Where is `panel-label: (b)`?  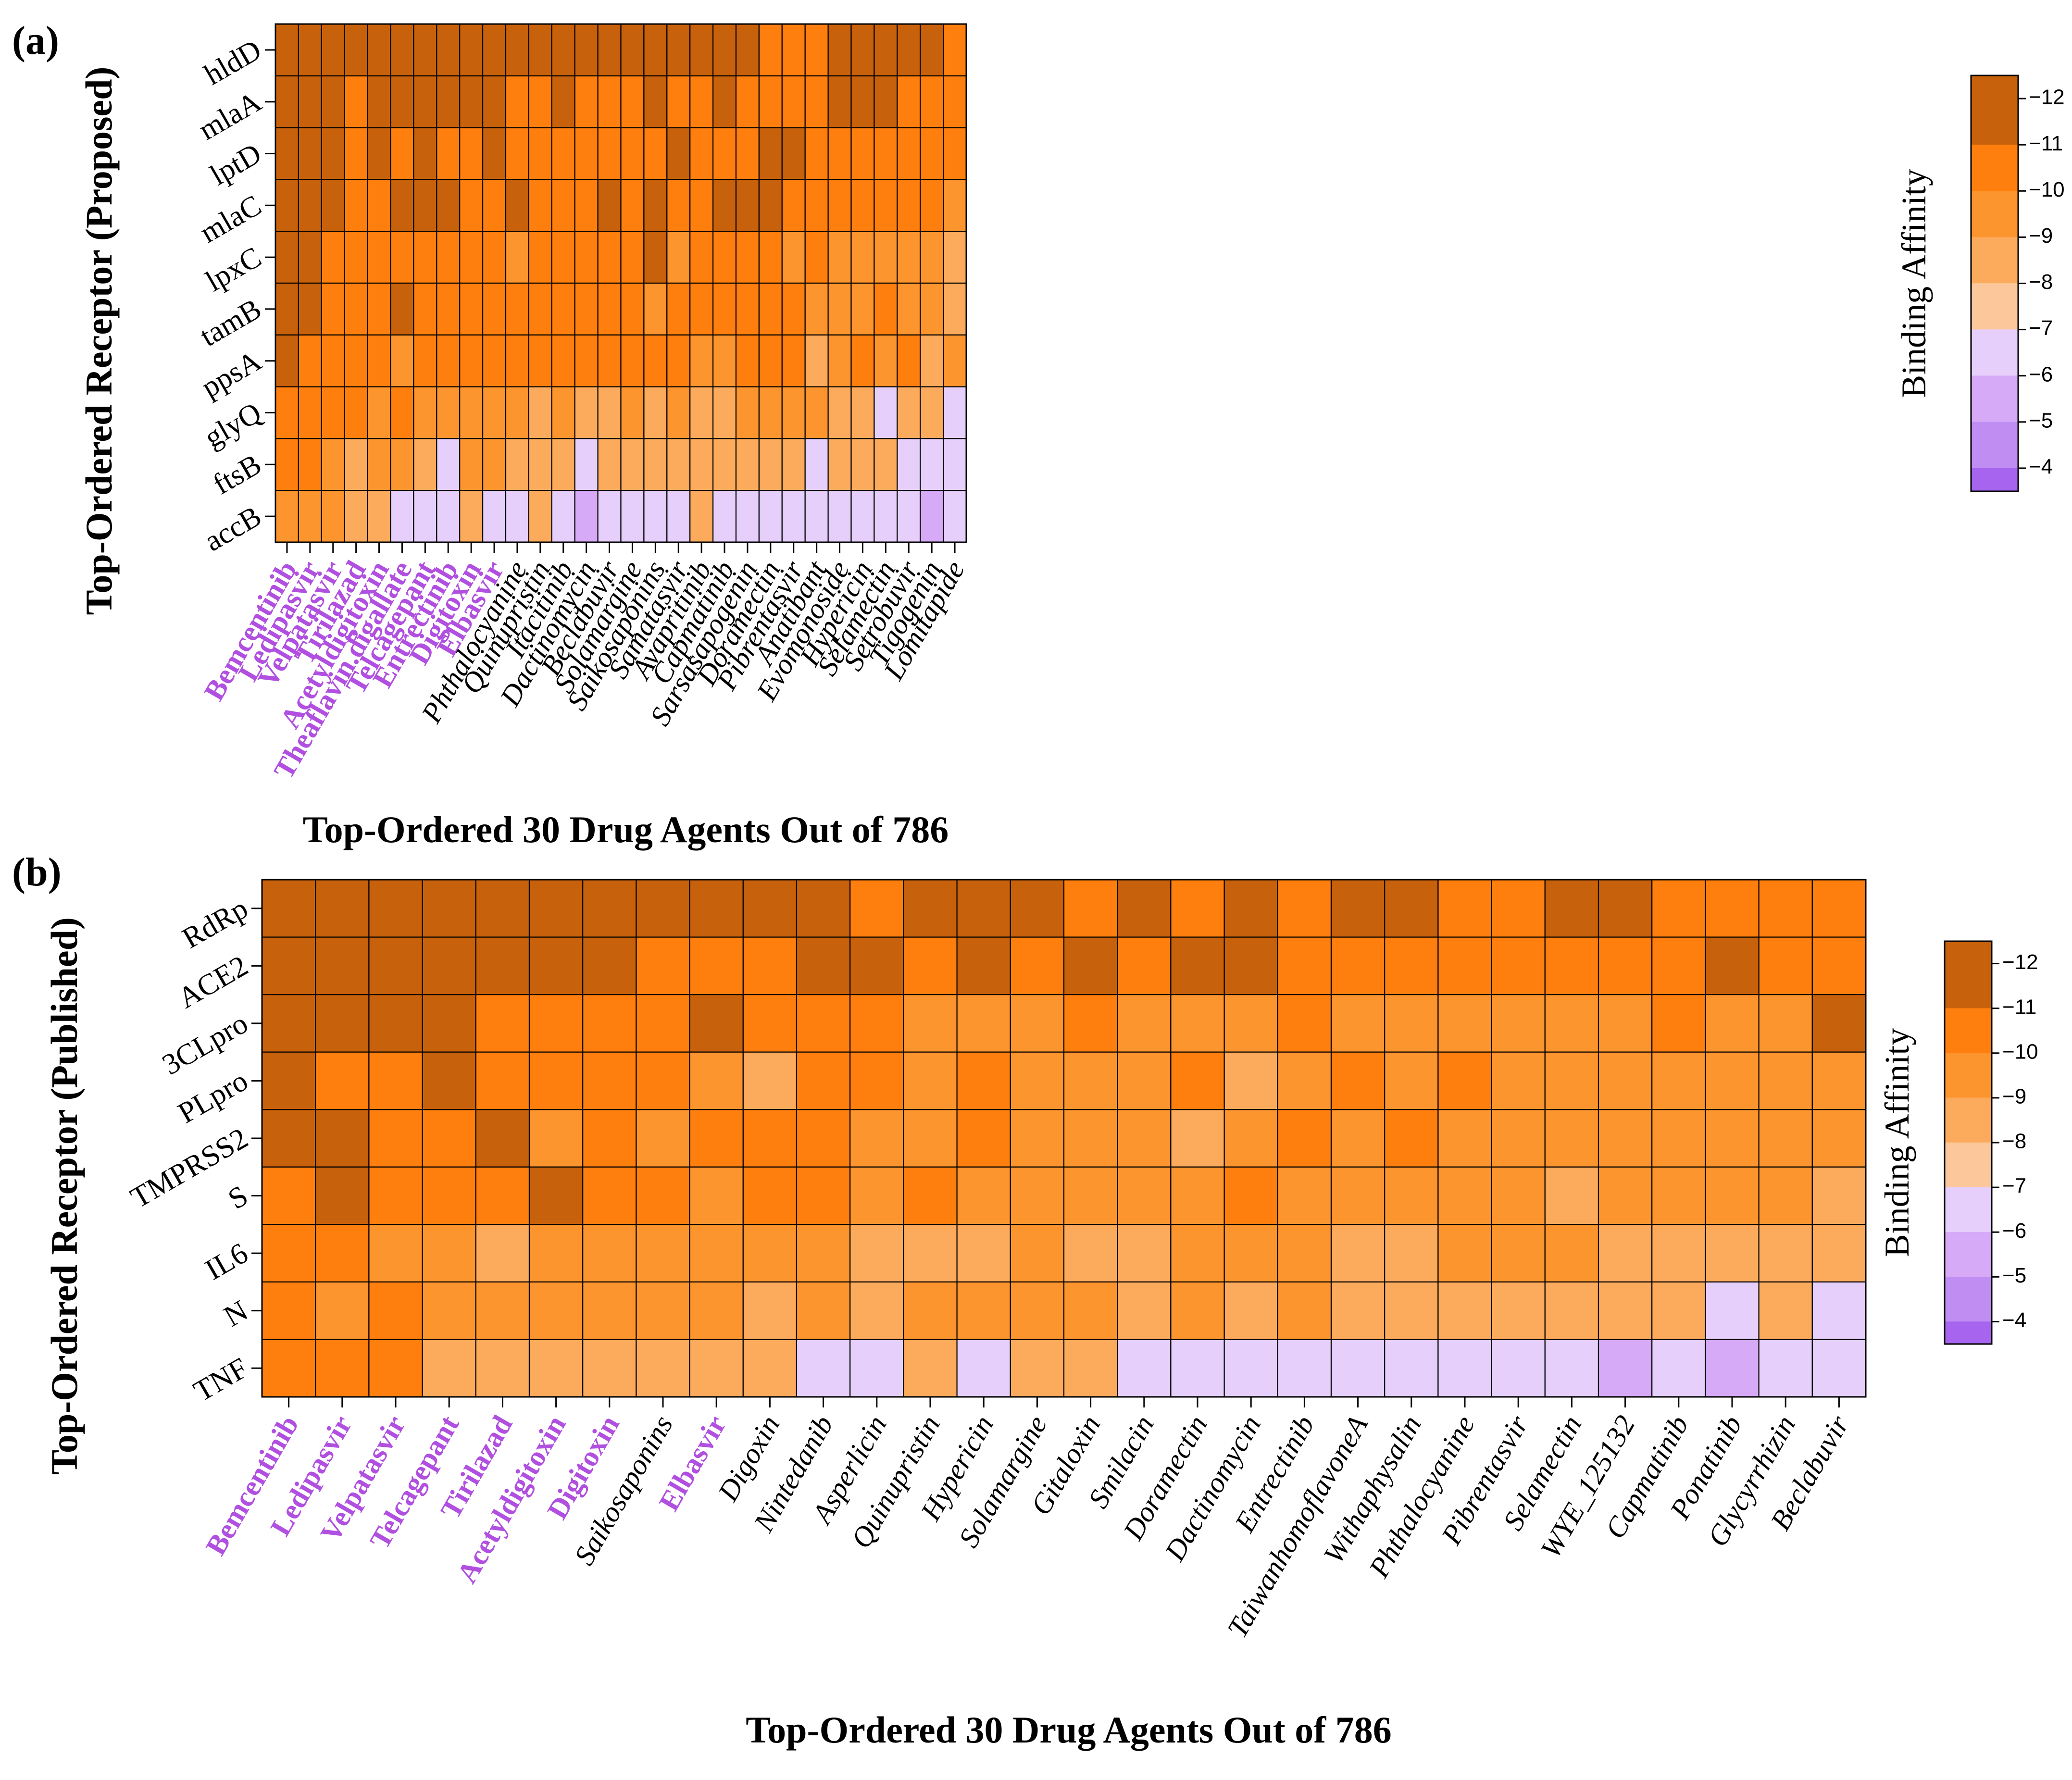 panel-label: (b) is located at coordinates (37, 872).